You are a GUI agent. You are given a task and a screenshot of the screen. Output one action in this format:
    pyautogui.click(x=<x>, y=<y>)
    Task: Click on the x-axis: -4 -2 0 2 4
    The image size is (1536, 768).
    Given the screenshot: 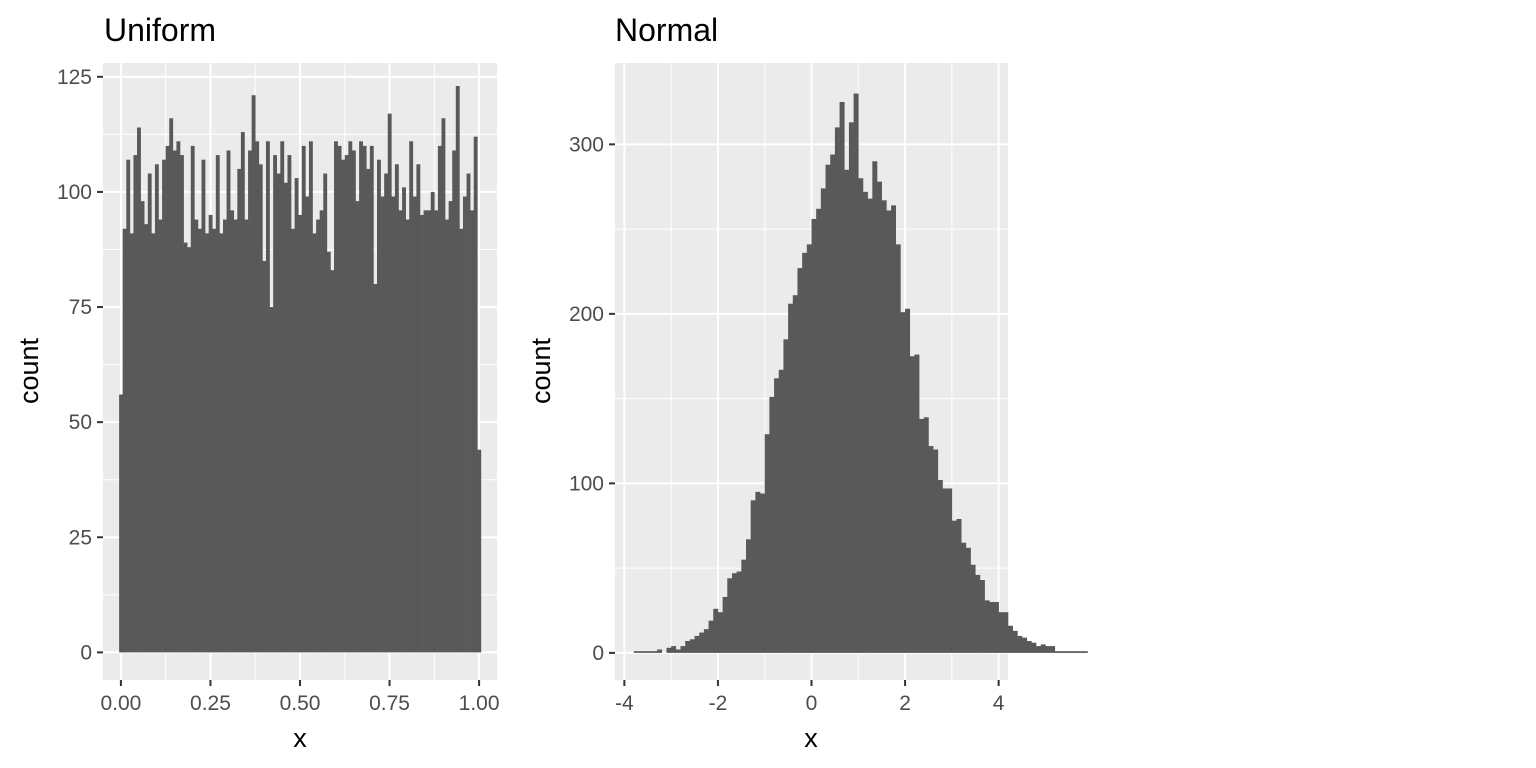 What is the action you would take?
    pyautogui.click(x=810, y=697)
    